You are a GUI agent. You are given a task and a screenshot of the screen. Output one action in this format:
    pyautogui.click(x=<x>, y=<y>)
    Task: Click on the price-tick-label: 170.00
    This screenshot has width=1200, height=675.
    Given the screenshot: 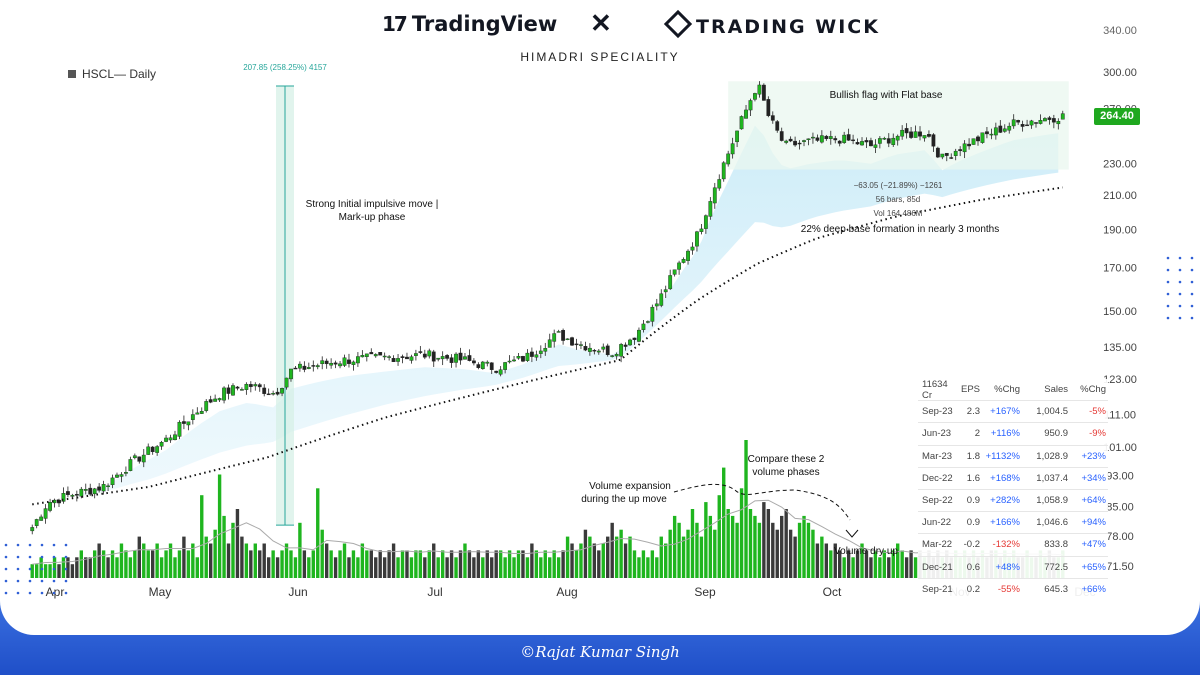 What is the action you would take?
    pyautogui.click(x=1120, y=269)
    